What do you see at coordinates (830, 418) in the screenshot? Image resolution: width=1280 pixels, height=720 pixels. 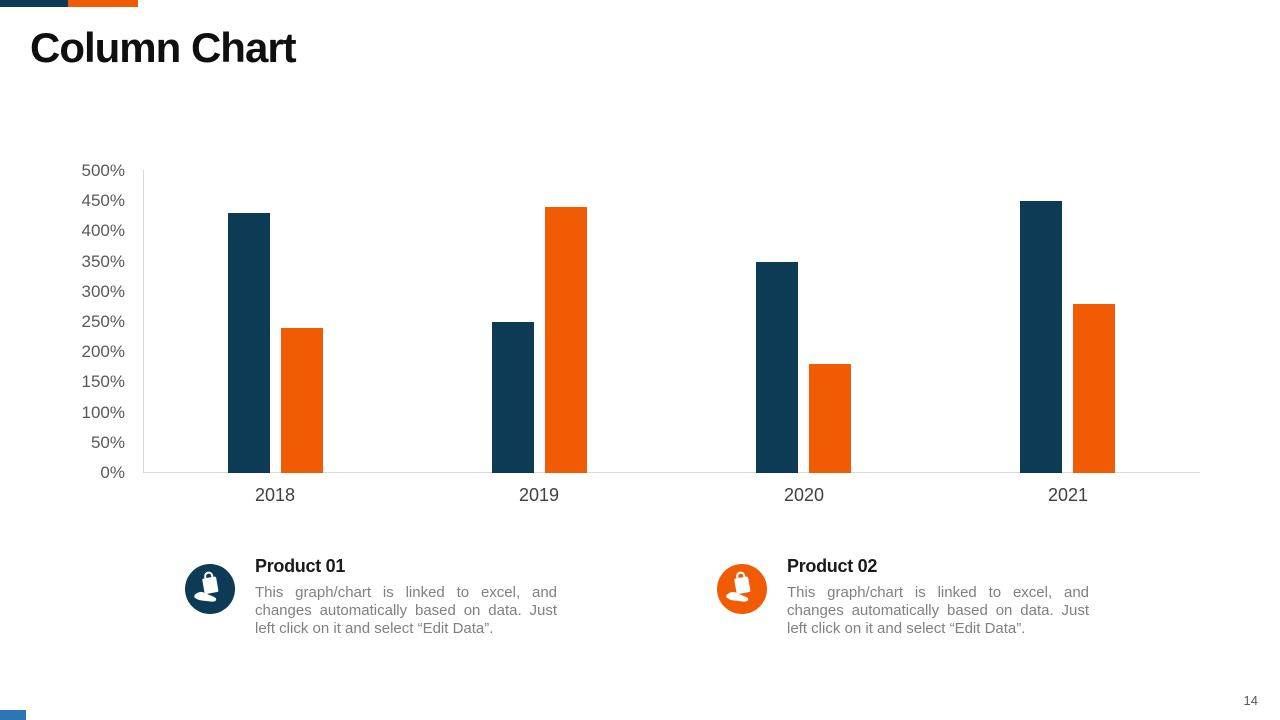 I see `bar-product-02-2020` at bounding box center [830, 418].